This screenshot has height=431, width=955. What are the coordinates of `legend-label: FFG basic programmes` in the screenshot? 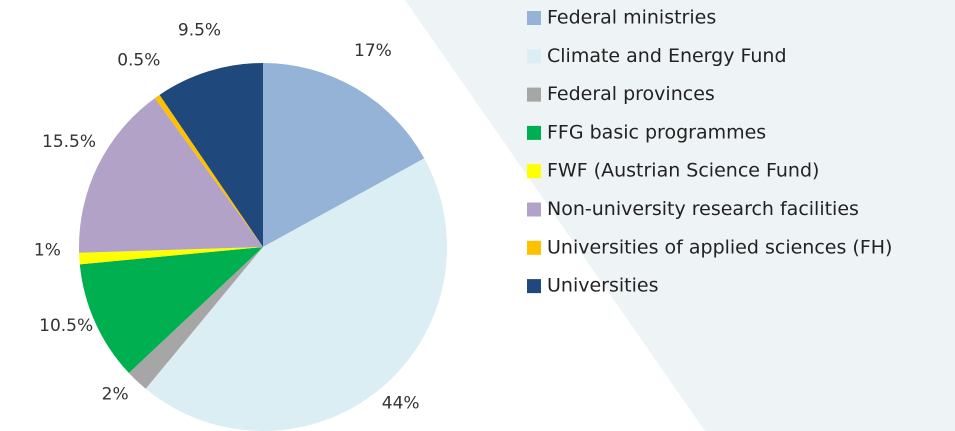 It's located at (656, 132).